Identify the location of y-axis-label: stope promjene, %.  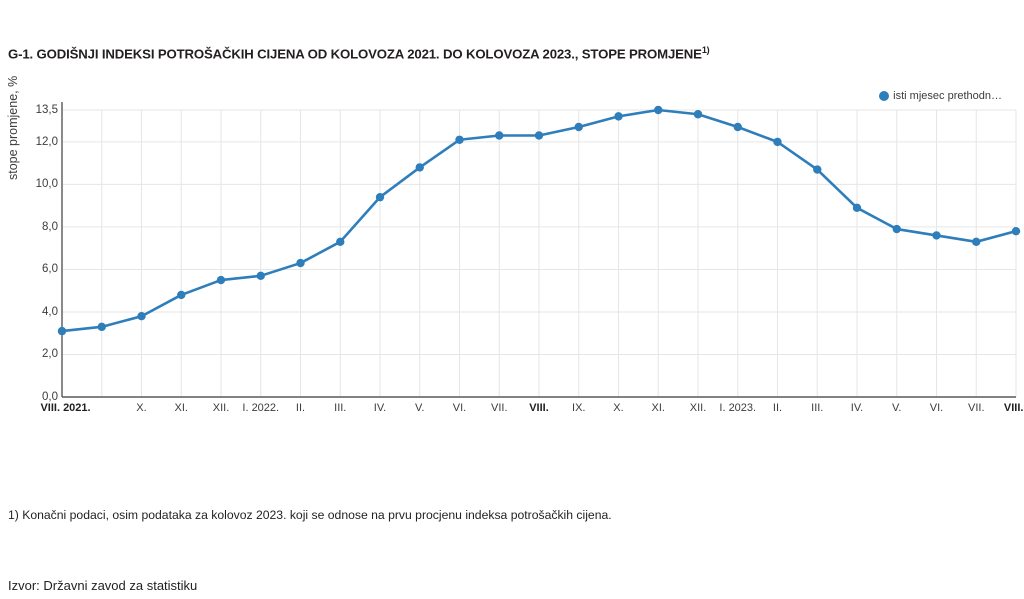
(13, 127).